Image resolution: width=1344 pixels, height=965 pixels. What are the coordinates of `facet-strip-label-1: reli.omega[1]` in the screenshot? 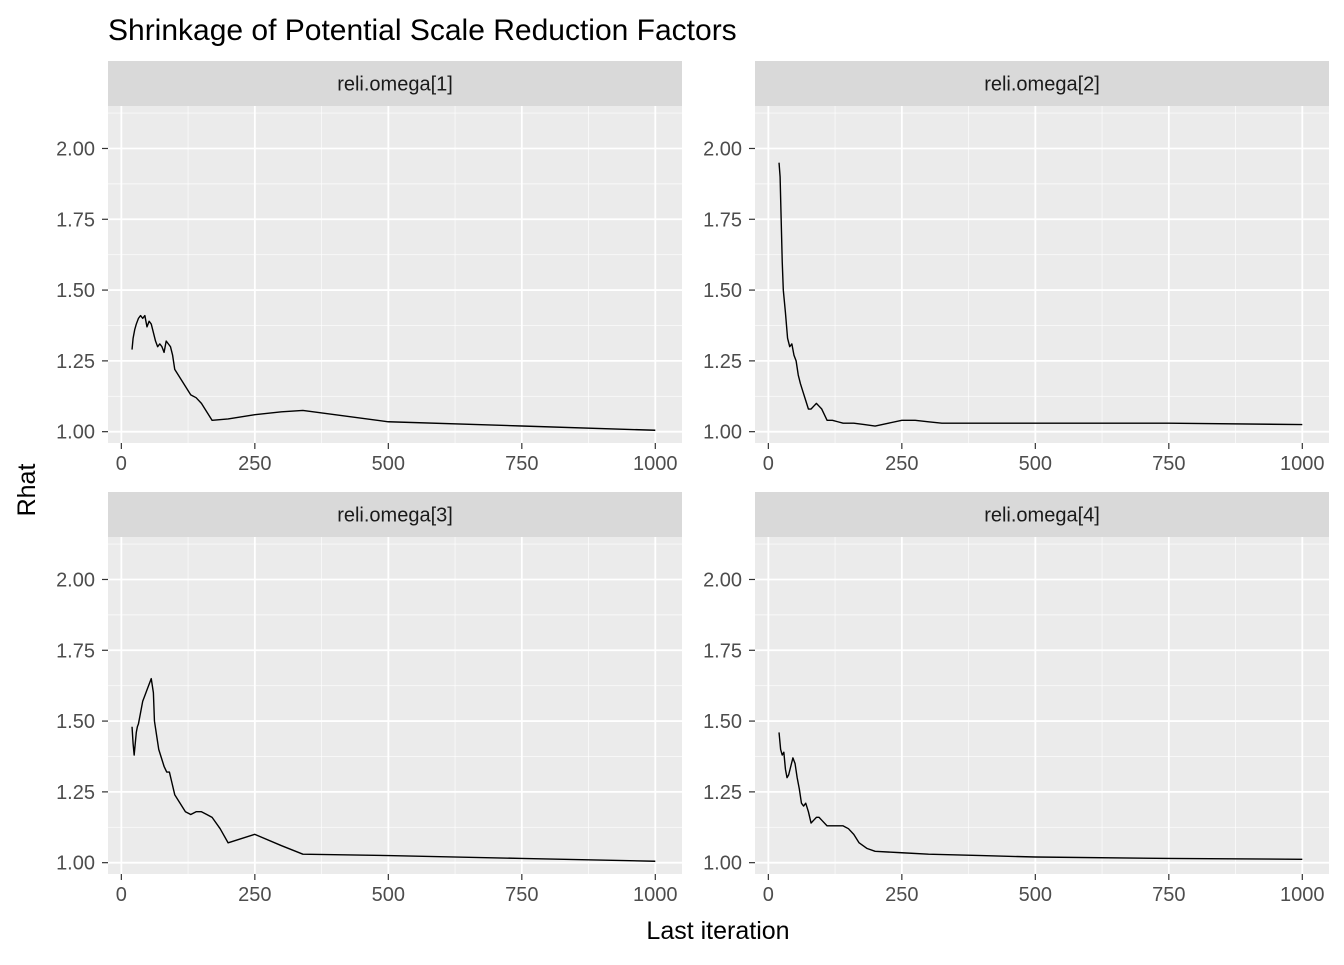 It's located at (395, 85).